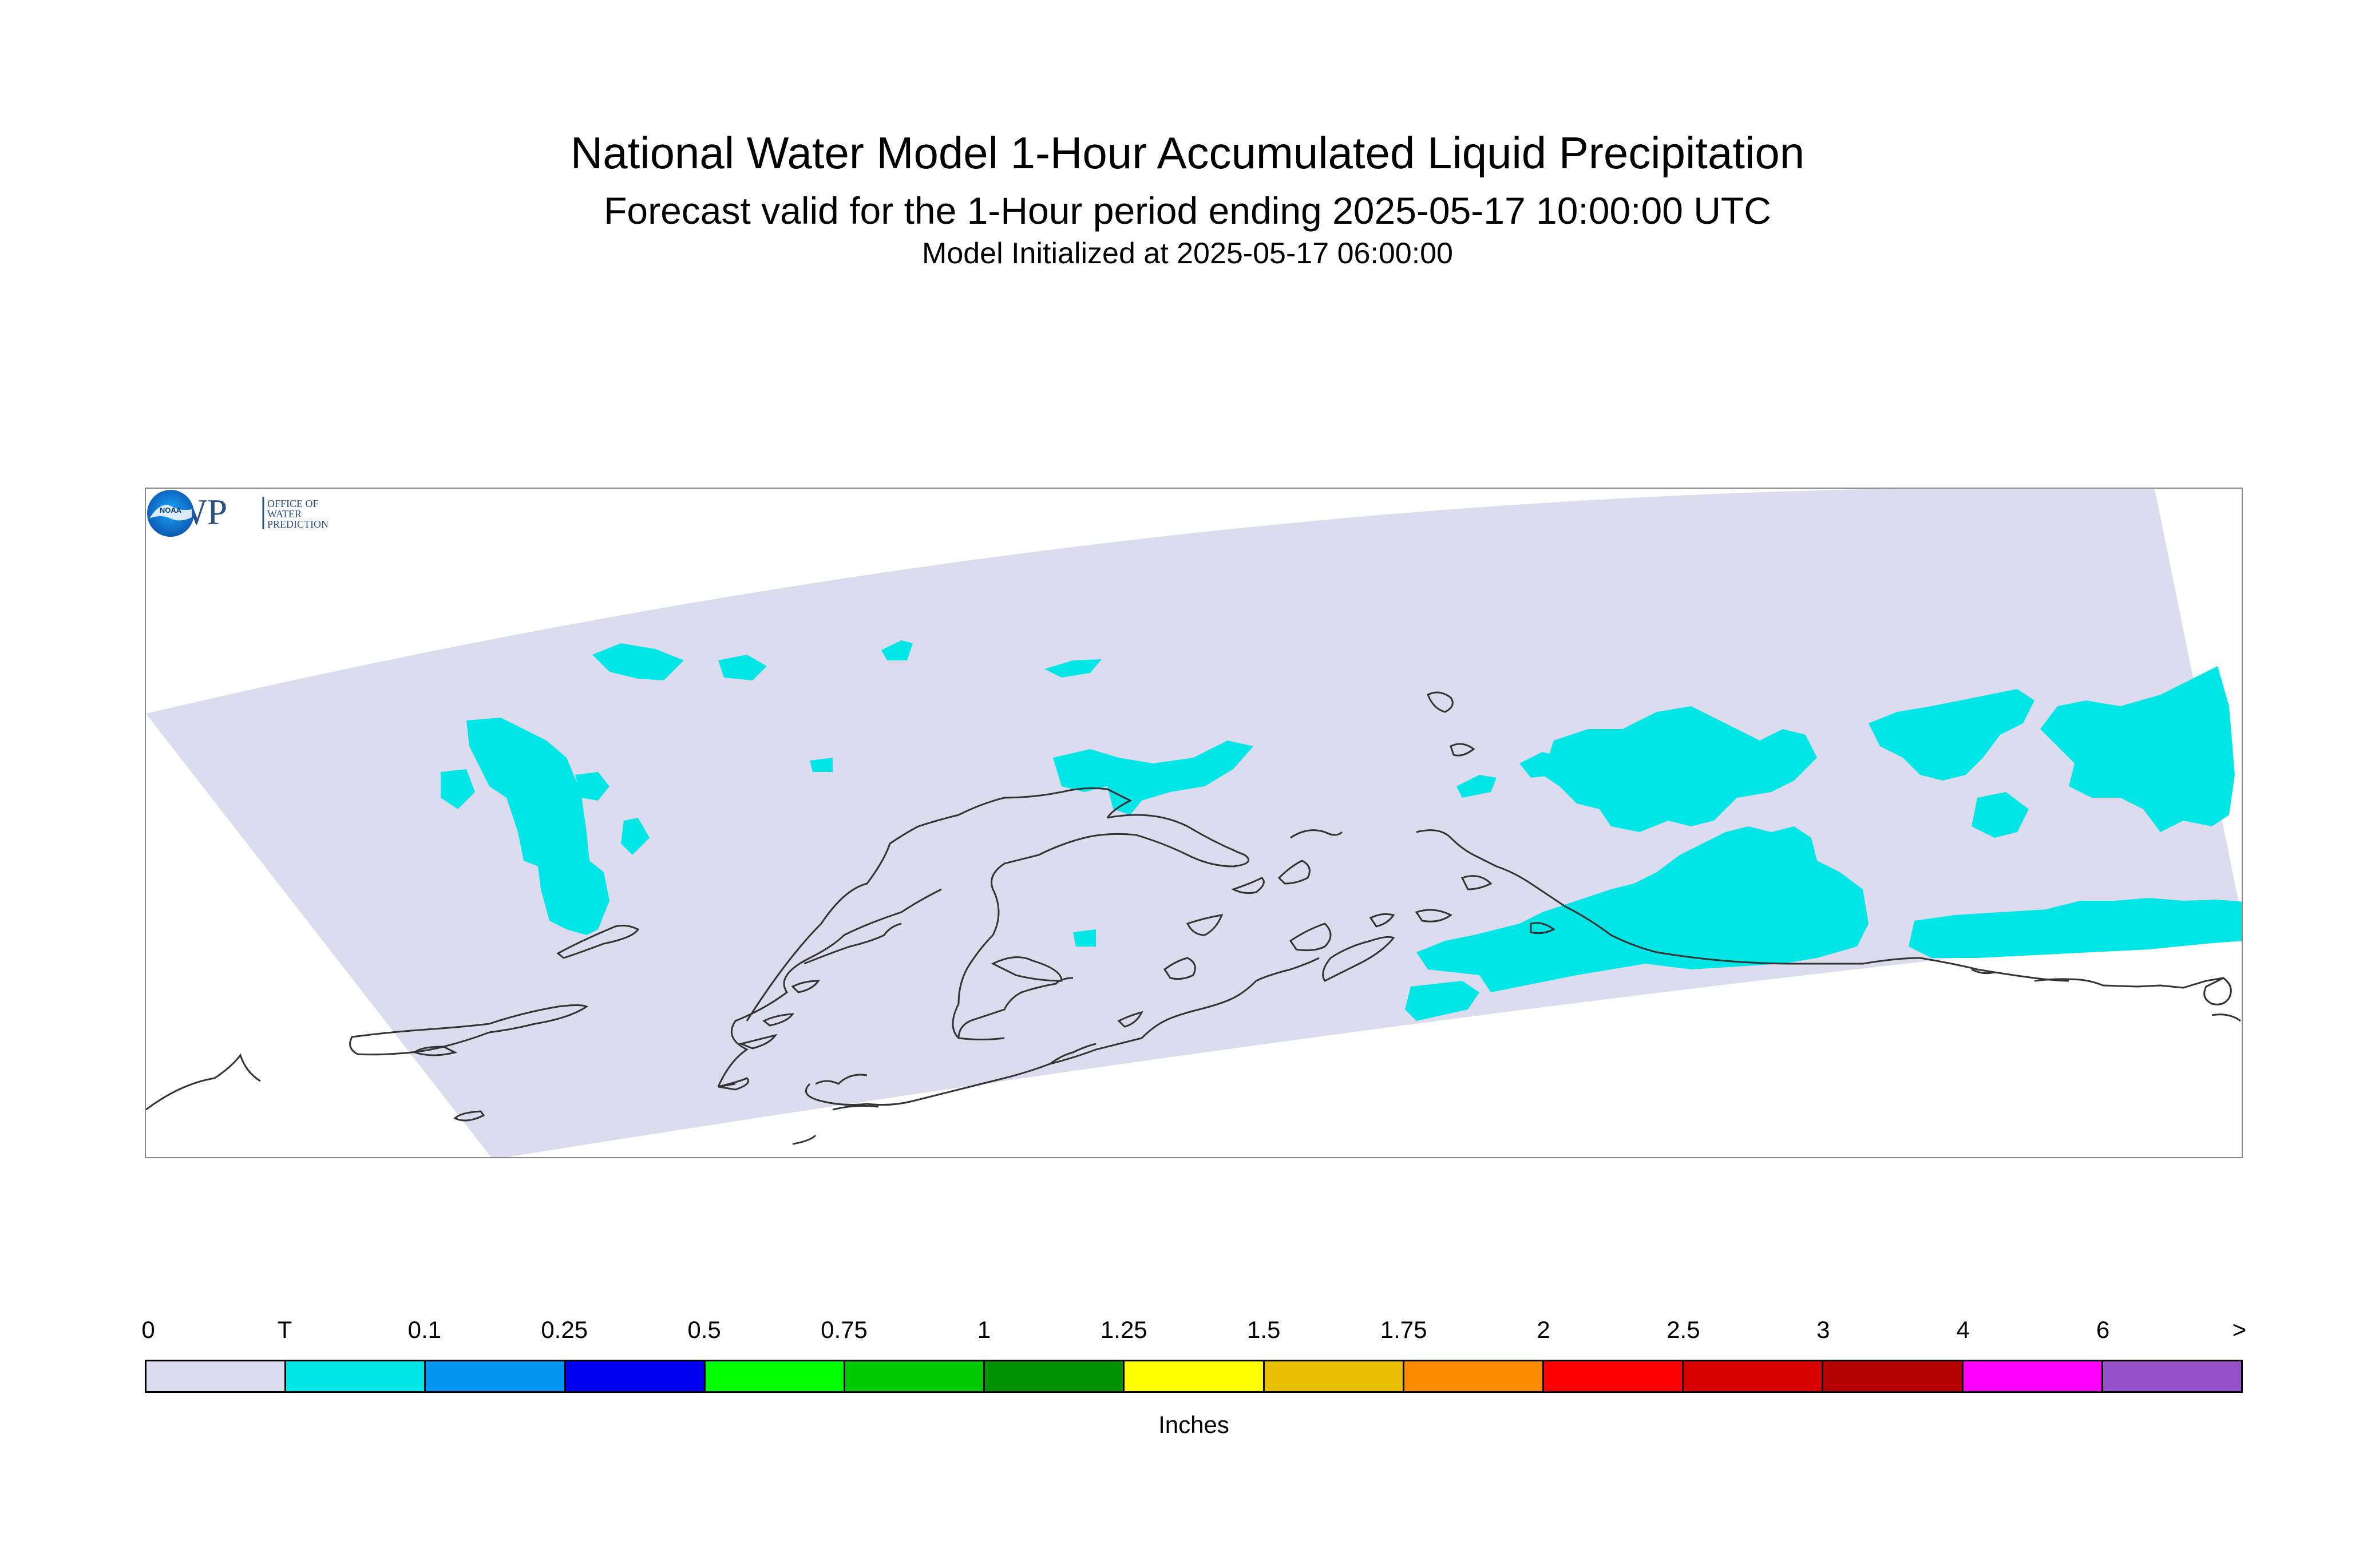 The width and height of the screenshot is (2375, 1568). I want to click on legend-tick-label: 2.5, so click(1684, 1329).